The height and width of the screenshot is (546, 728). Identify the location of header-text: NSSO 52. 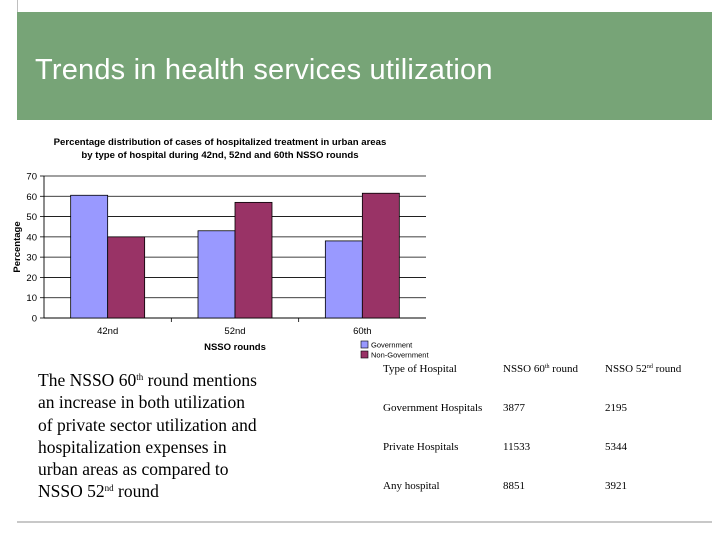
(626, 369).